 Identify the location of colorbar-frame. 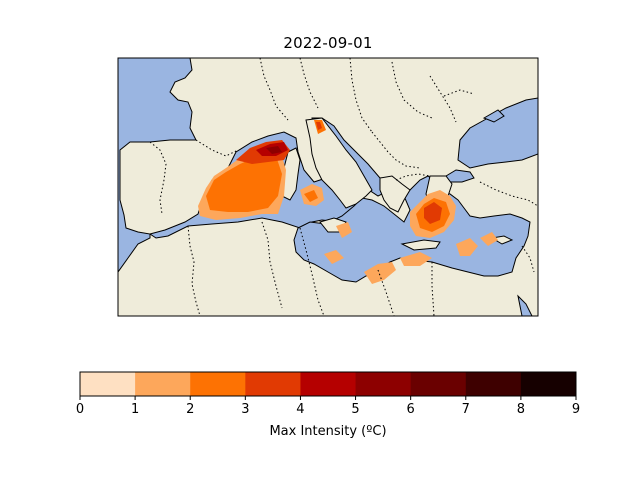
(328, 384).